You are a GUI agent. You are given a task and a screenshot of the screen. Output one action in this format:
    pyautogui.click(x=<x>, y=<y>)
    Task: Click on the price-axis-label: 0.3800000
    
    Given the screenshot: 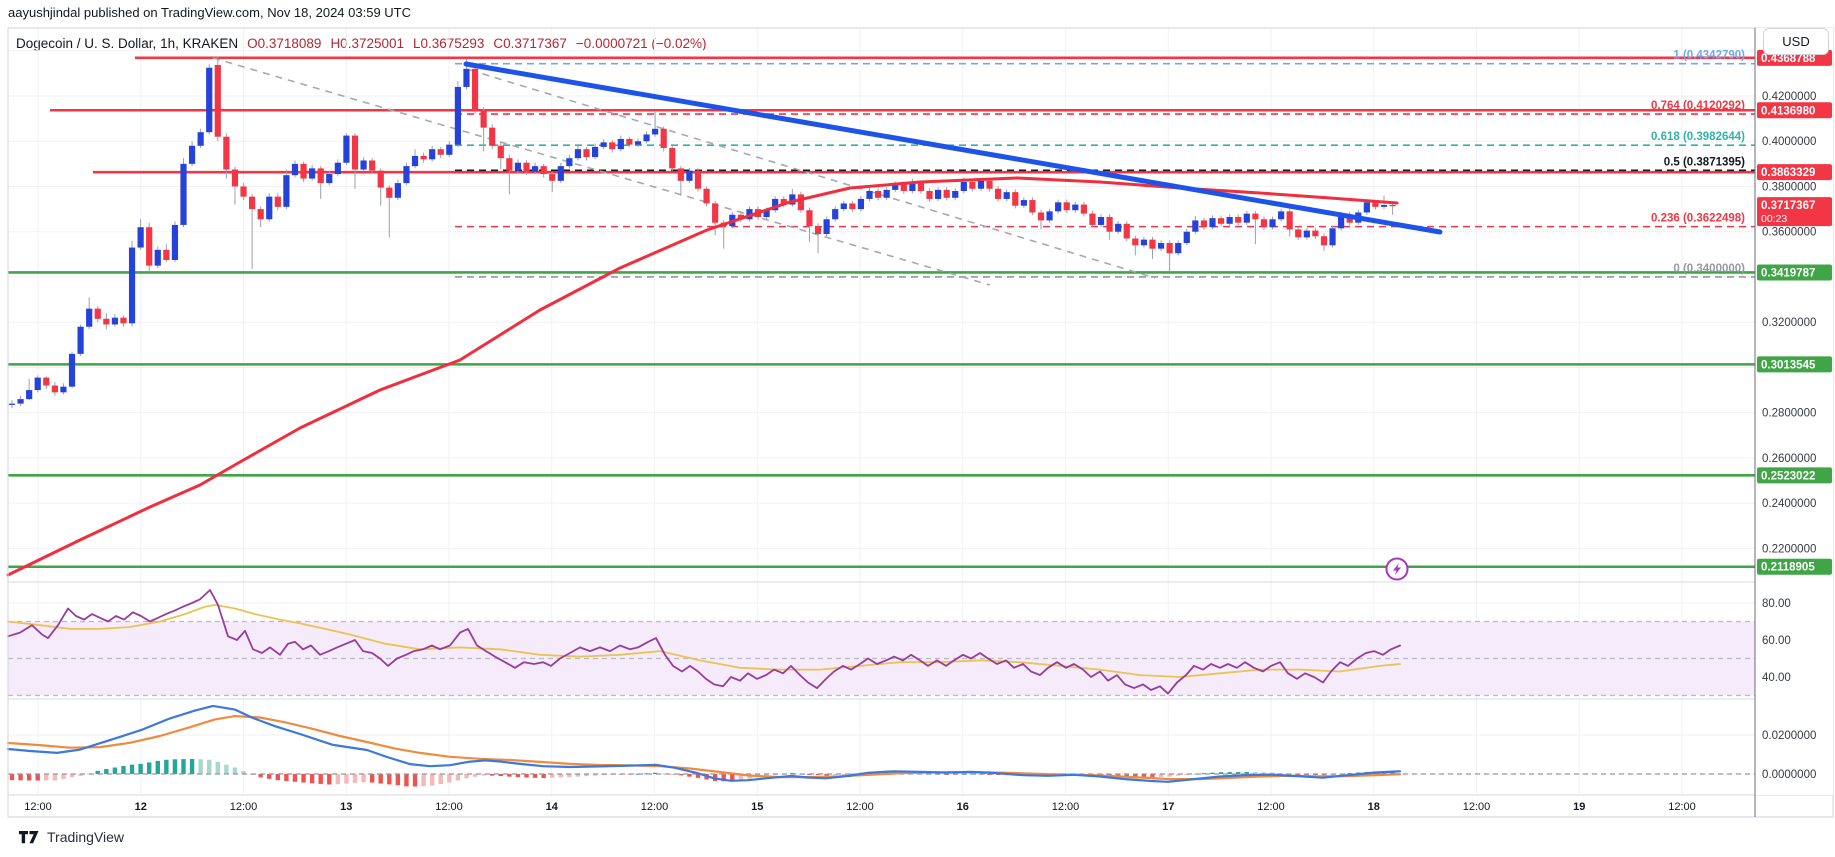 What is the action you would take?
    pyautogui.click(x=1789, y=187)
    